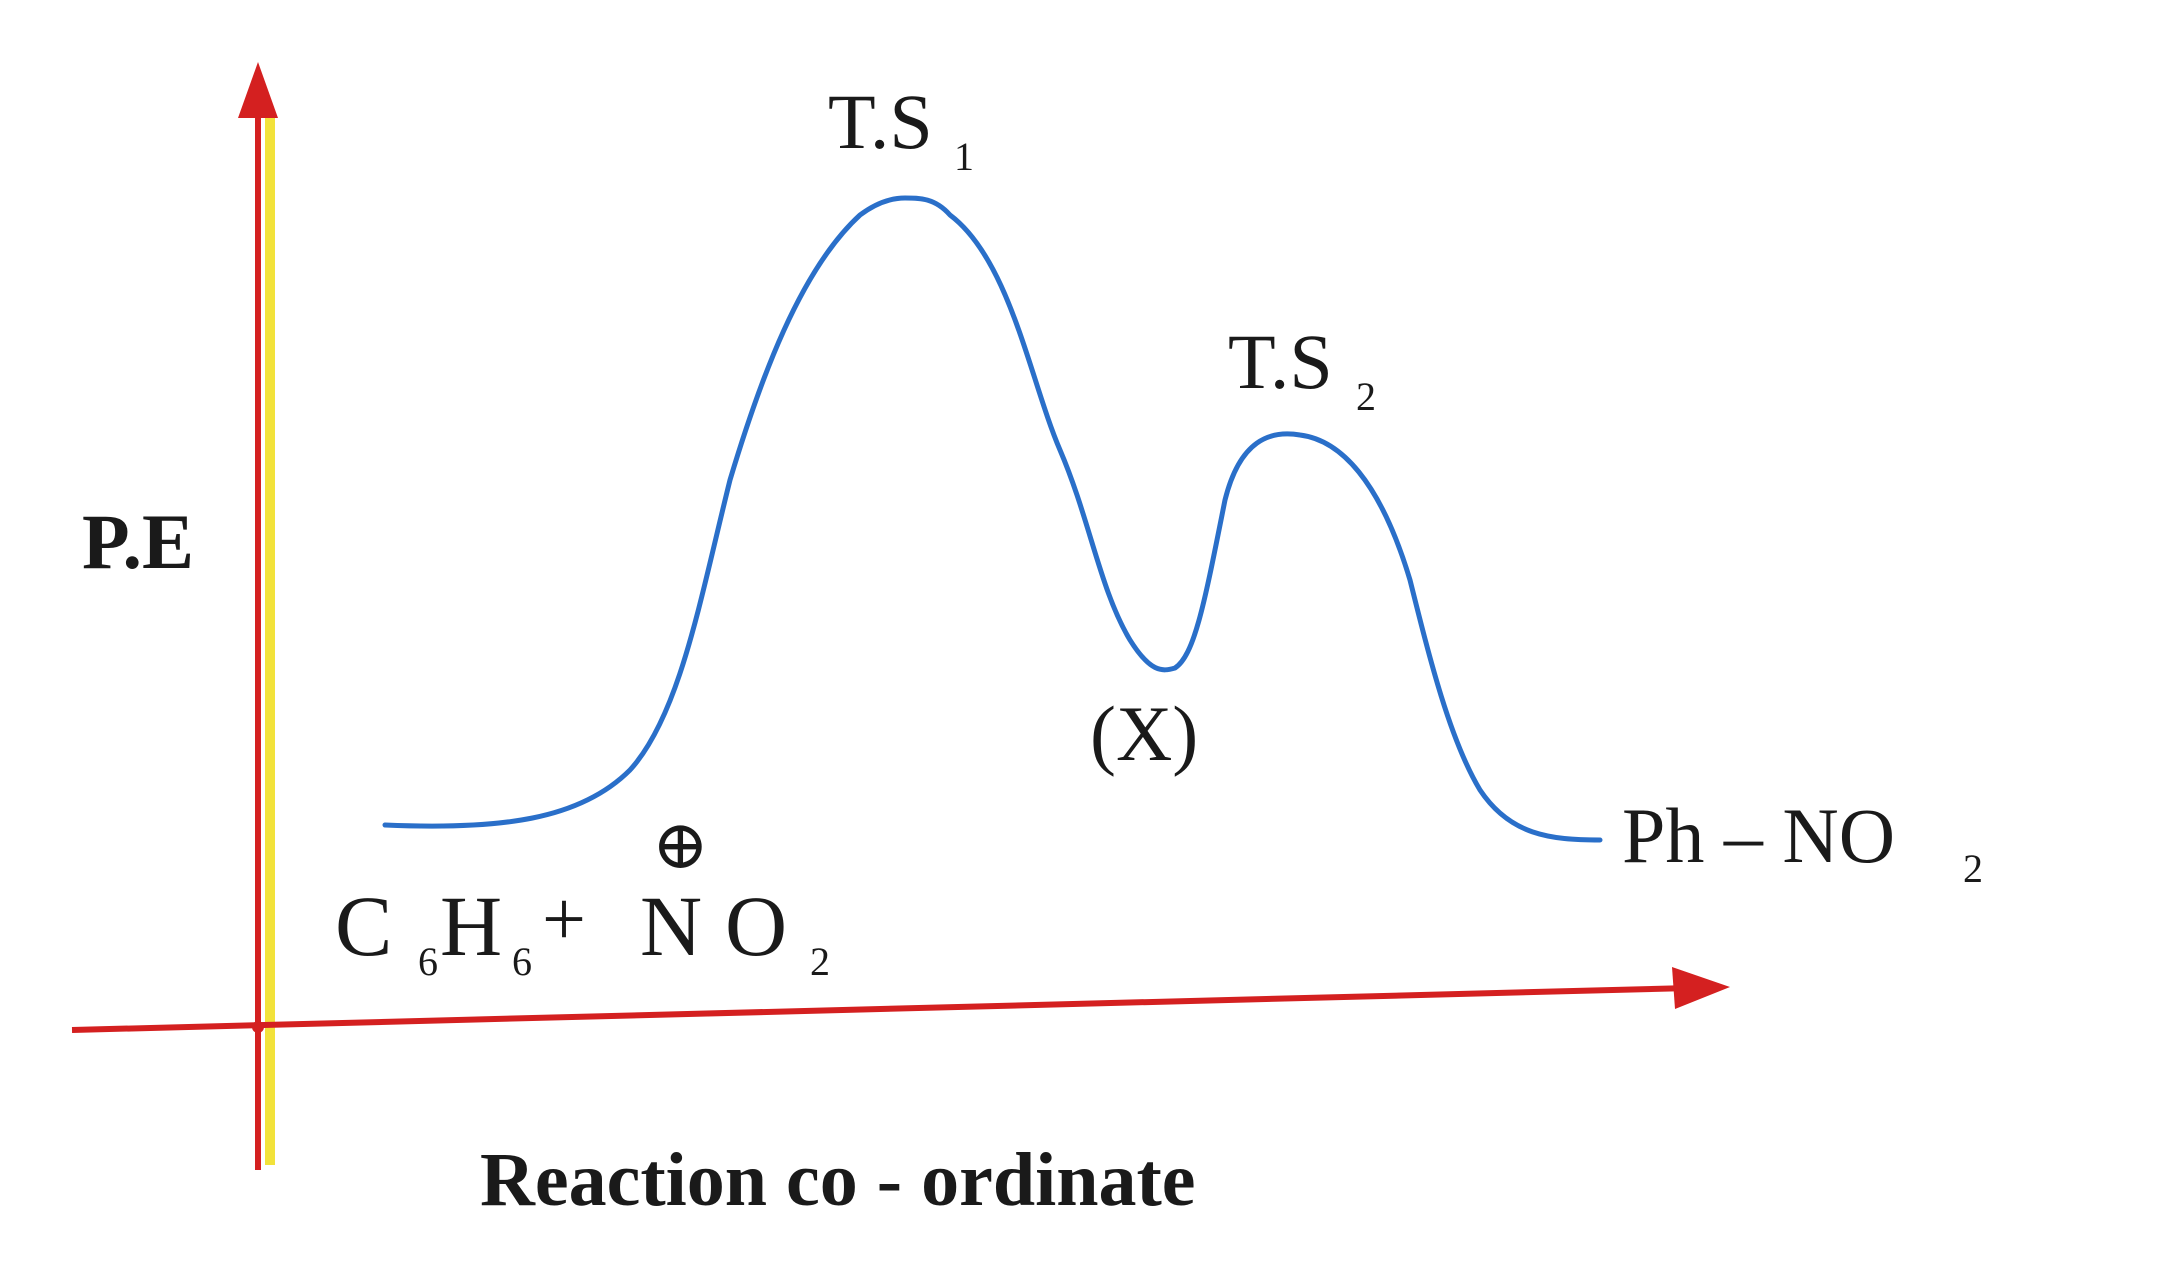 The width and height of the screenshot is (2158, 1263). What do you see at coordinates (522, 961) in the screenshot?
I see `reactant-h-subscript: 6` at bounding box center [522, 961].